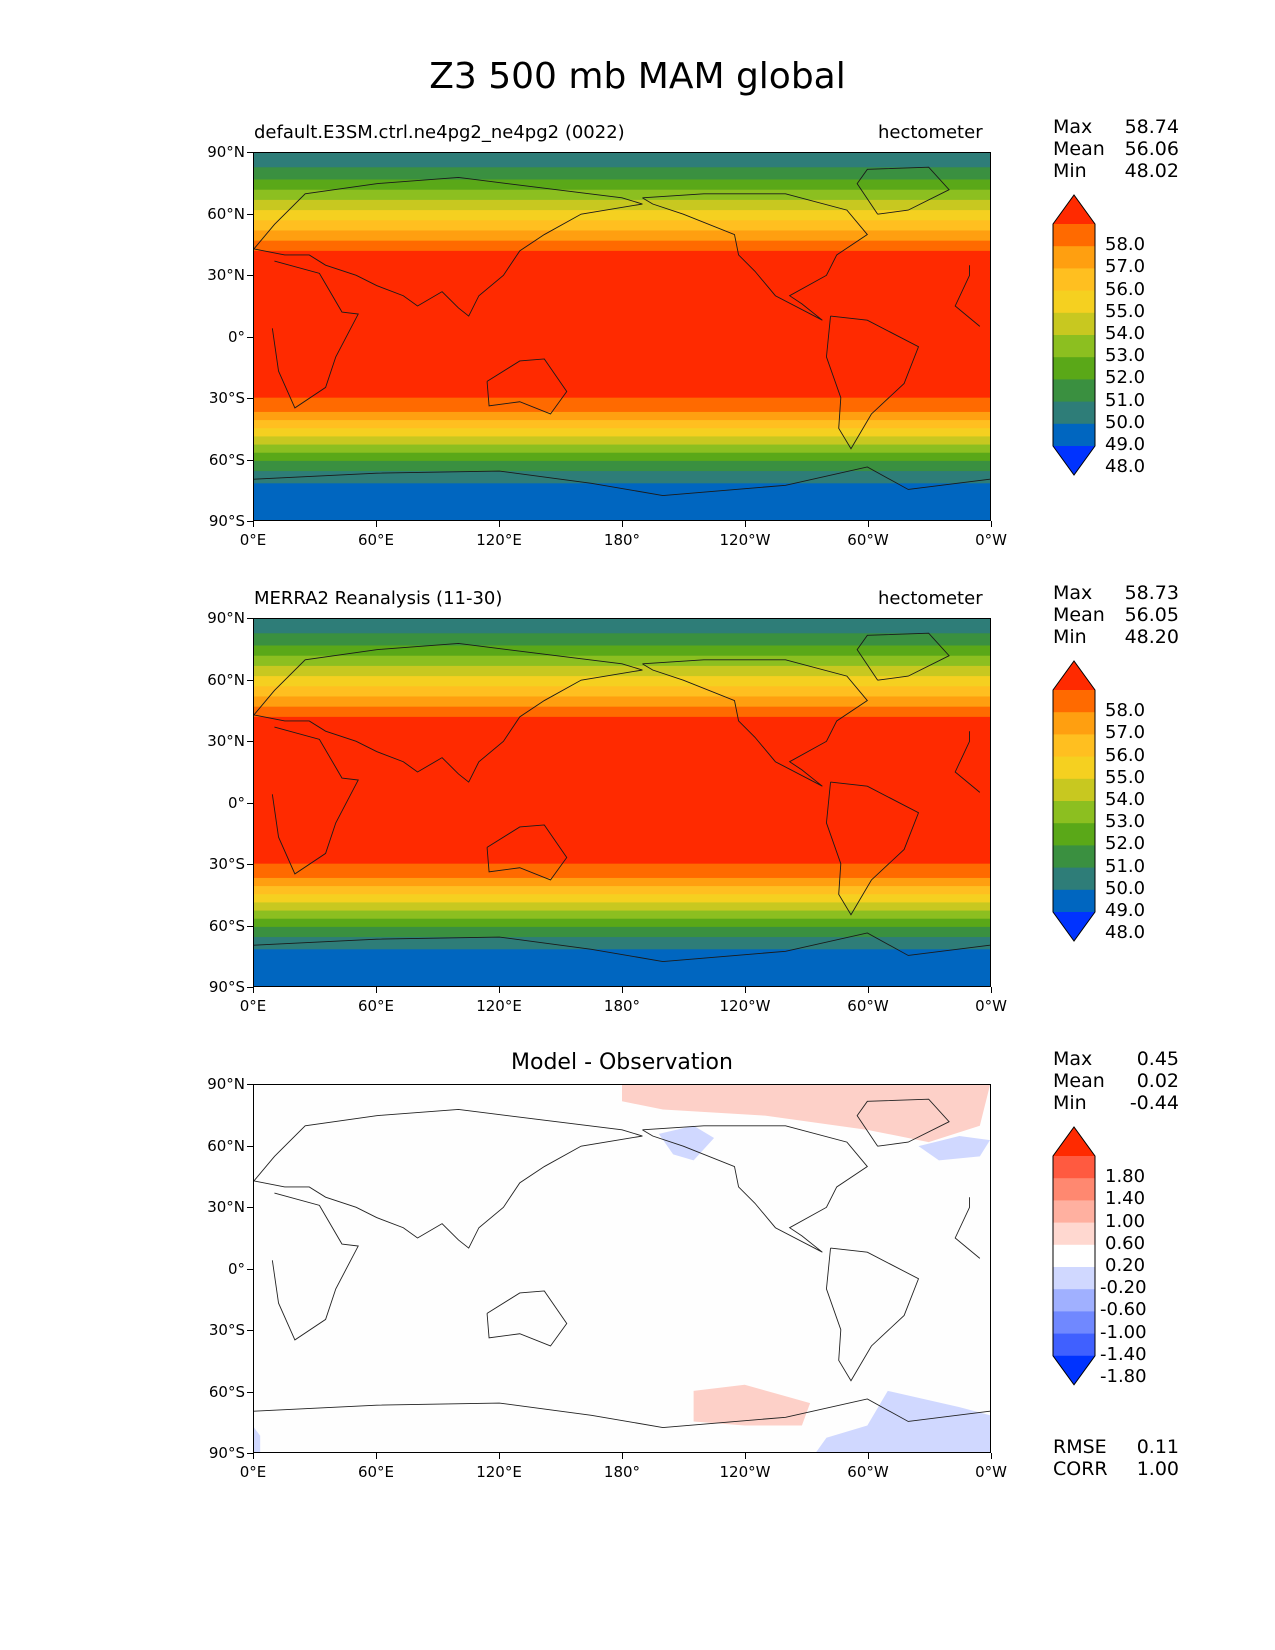 The width and height of the screenshot is (1275, 1650). I want to click on colorbar-extend-top, so click(1074, 1141).